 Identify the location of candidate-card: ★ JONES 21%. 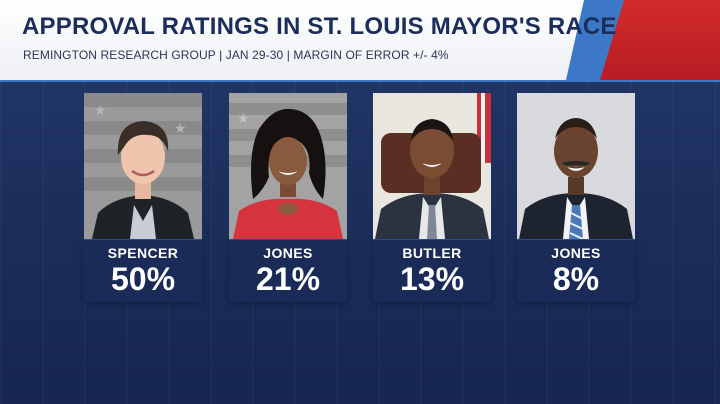
(288, 197).